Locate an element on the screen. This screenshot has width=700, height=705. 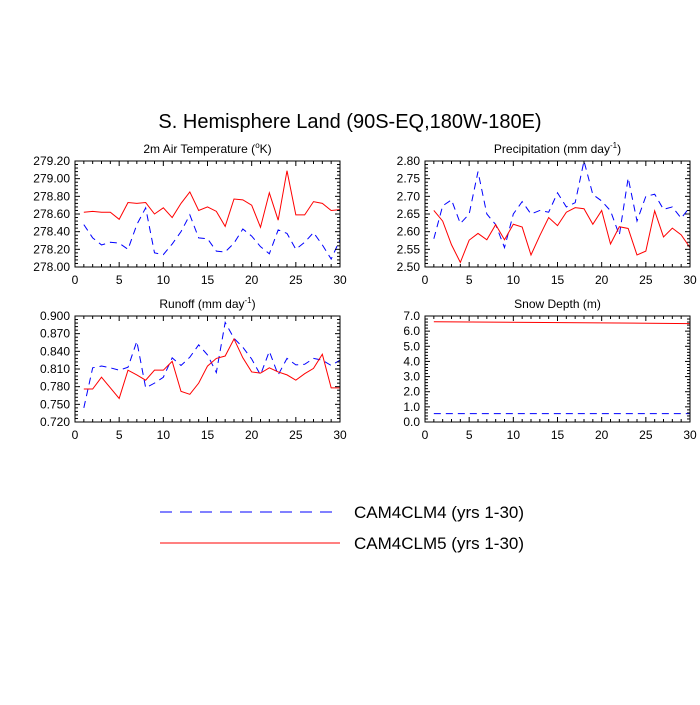
runoff-ytick-label: 0.900 is located at coordinates (55, 316).